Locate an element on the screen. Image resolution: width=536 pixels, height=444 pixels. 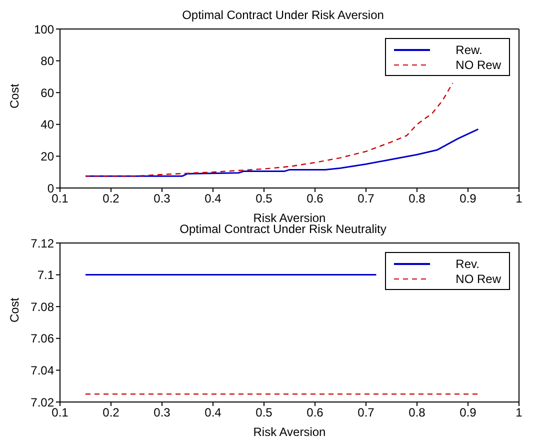
y-tick-label: 60 is located at coordinates (47, 93).